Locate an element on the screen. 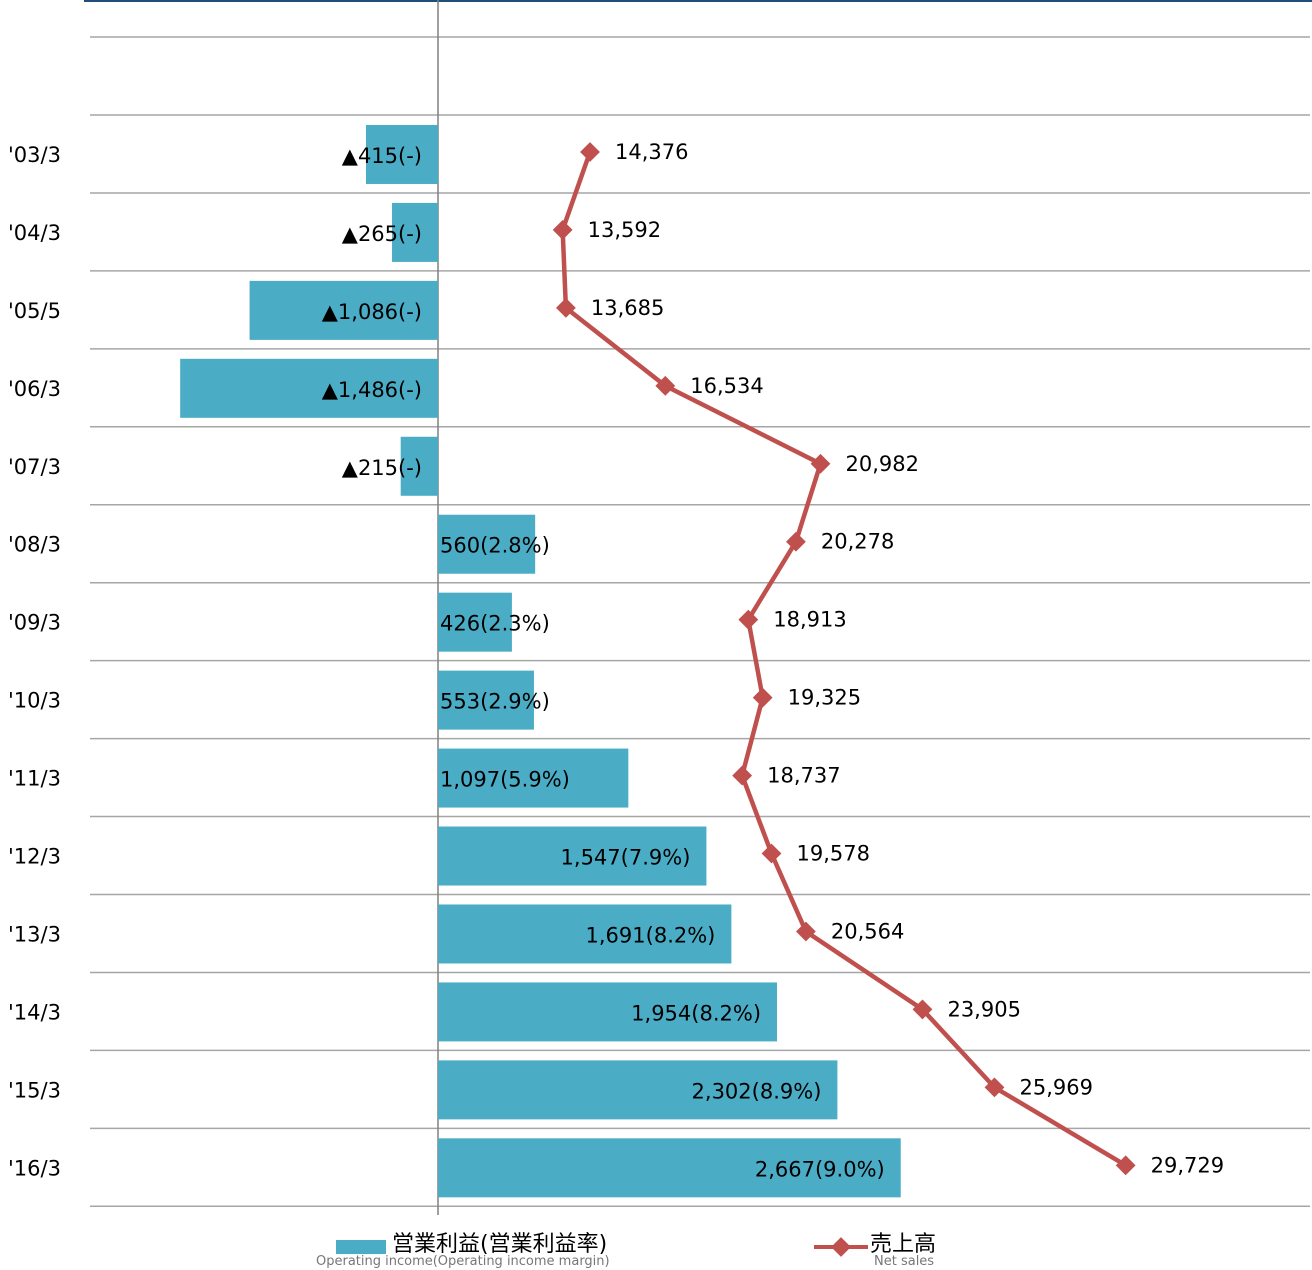 The image size is (1312, 1270). legend-line-sublabel: Net sales is located at coordinates (904, 1261).